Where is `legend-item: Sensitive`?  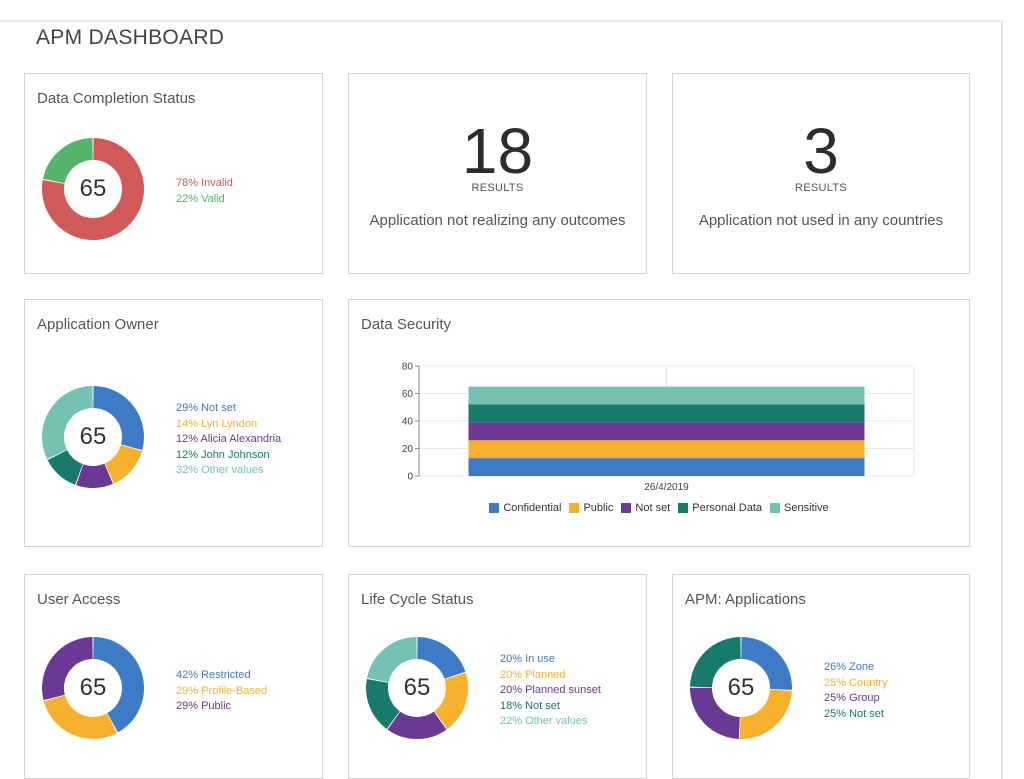
legend-item: Sensitive is located at coordinates (799, 508).